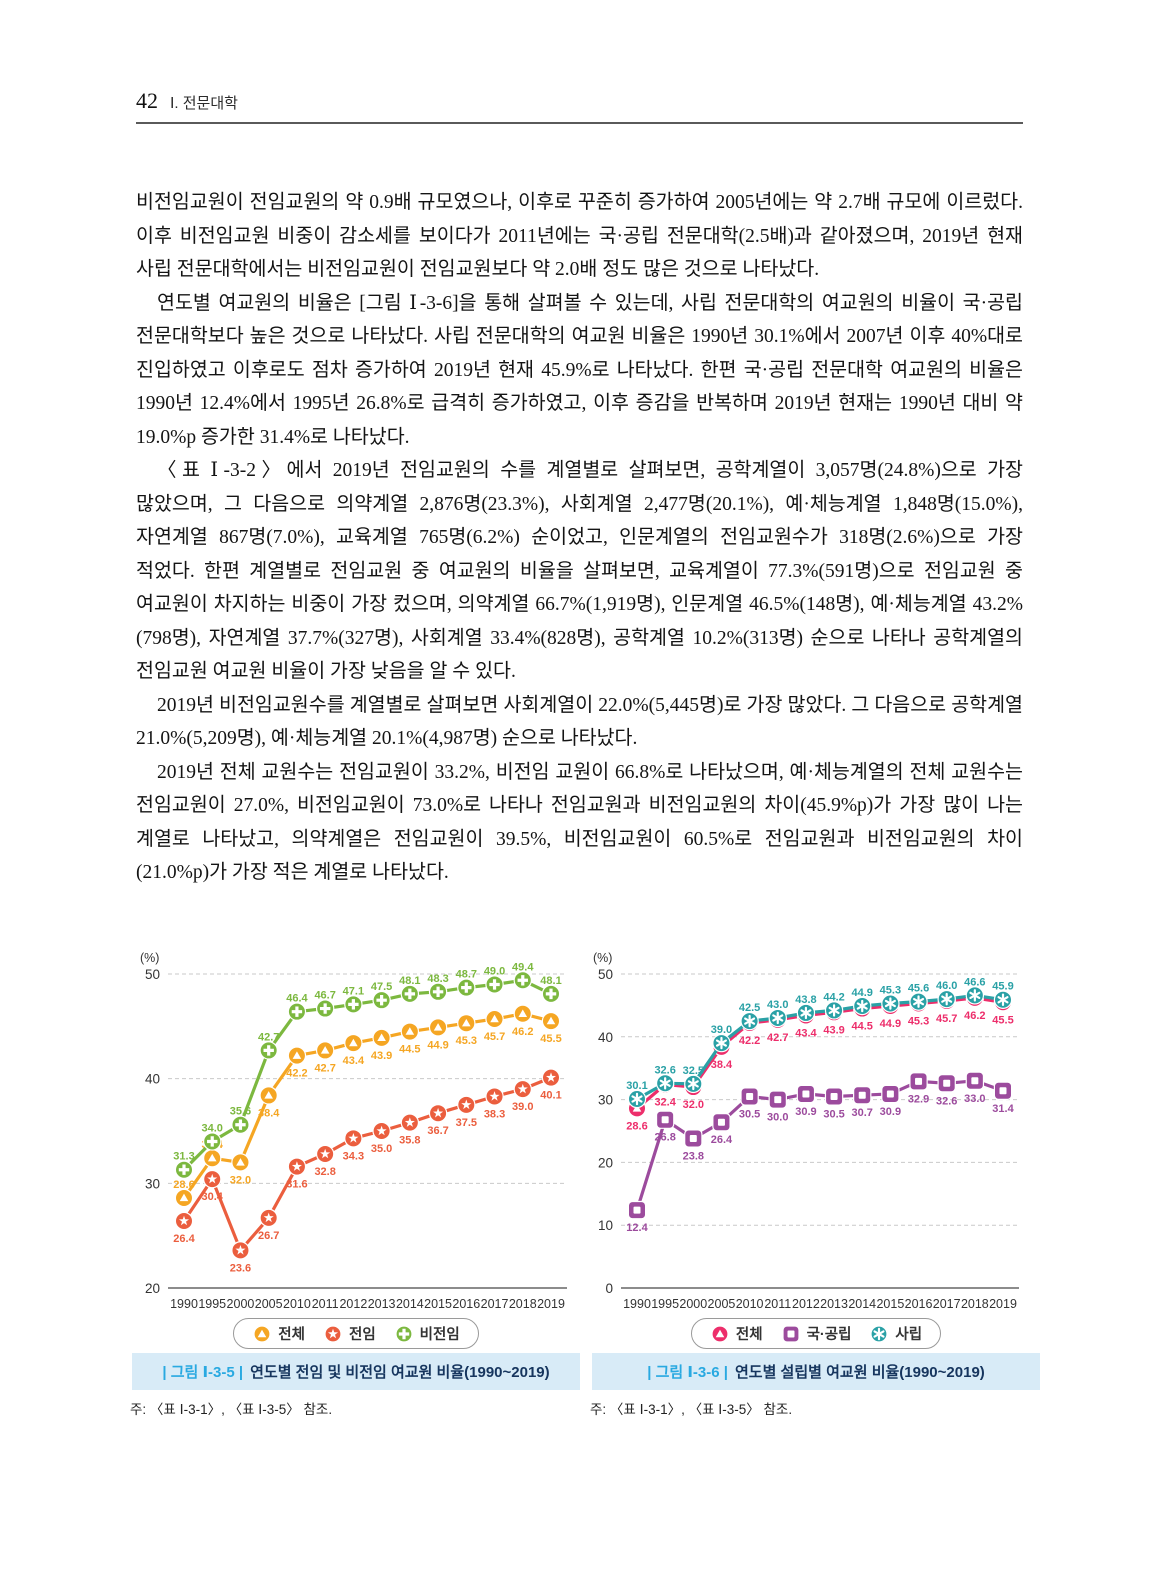  I want to click on svg-text: 48.1, so click(409, 981).